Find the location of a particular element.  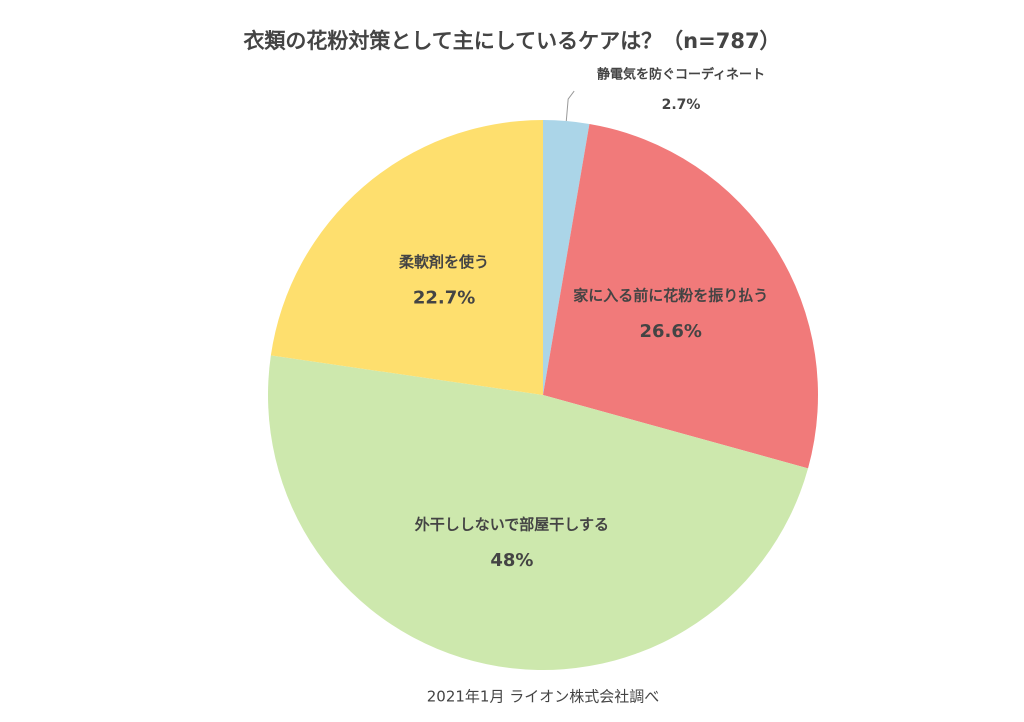

source-note: 2021年1月 ライオン株式会社調べ is located at coordinates (543, 697).